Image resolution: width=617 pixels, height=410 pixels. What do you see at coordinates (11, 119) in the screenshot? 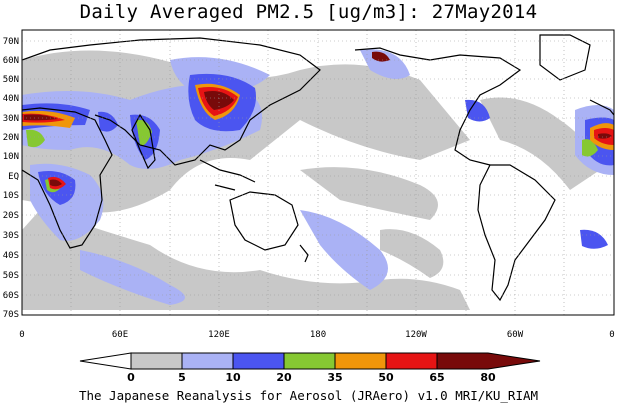
I see `lat-label: 30N` at bounding box center [11, 119].